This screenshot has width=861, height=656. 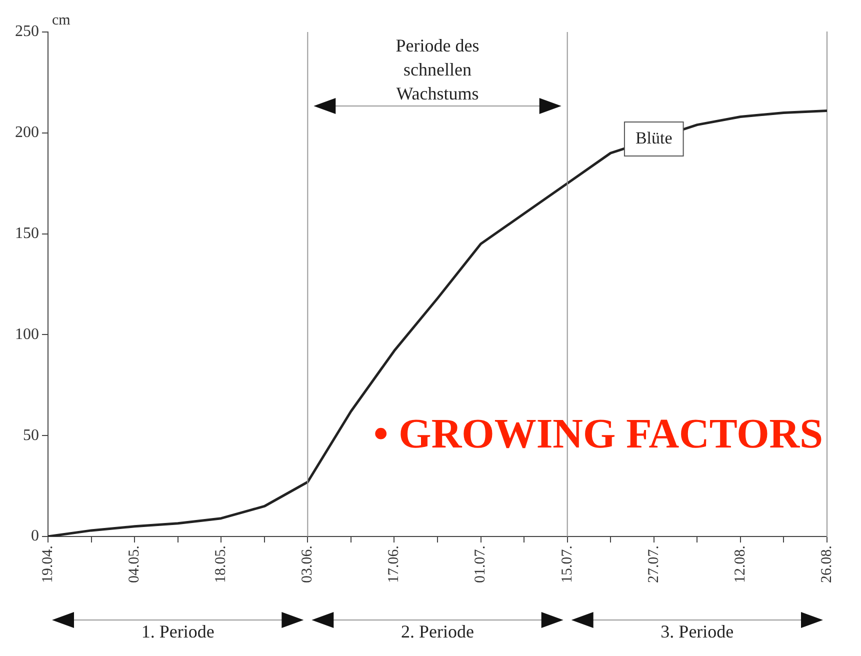 I want to click on y-axis-title: cm, so click(x=61, y=20).